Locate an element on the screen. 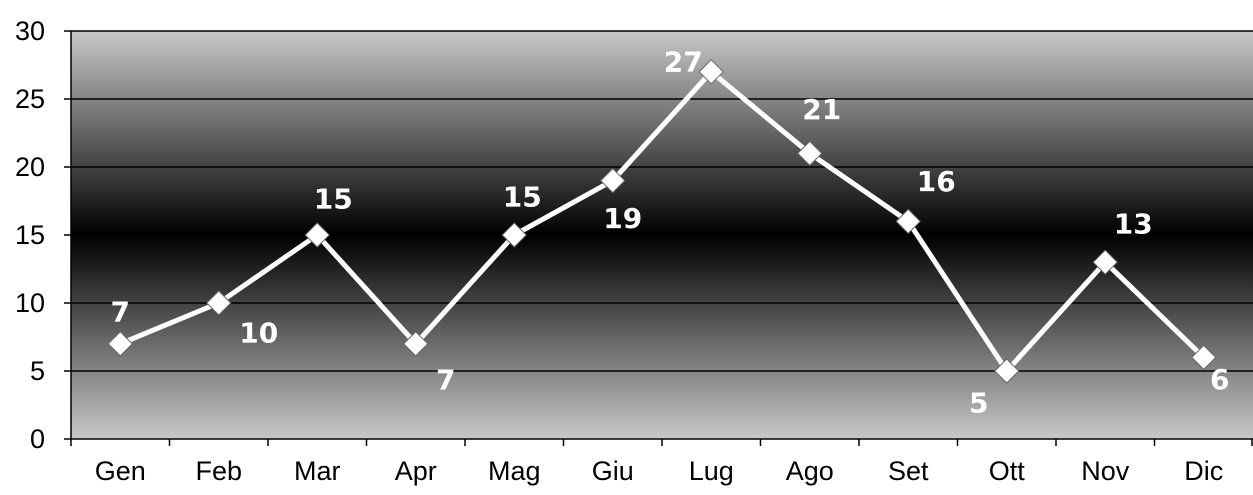 The image size is (1253, 495). x-tick-label: Gen is located at coordinates (120, 471).